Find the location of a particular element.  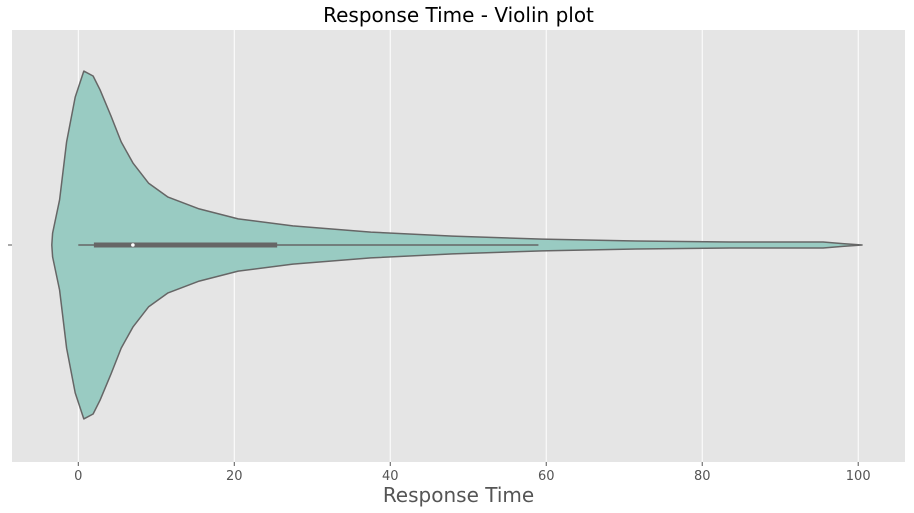

median-marker is located at coordinates (133, 245).